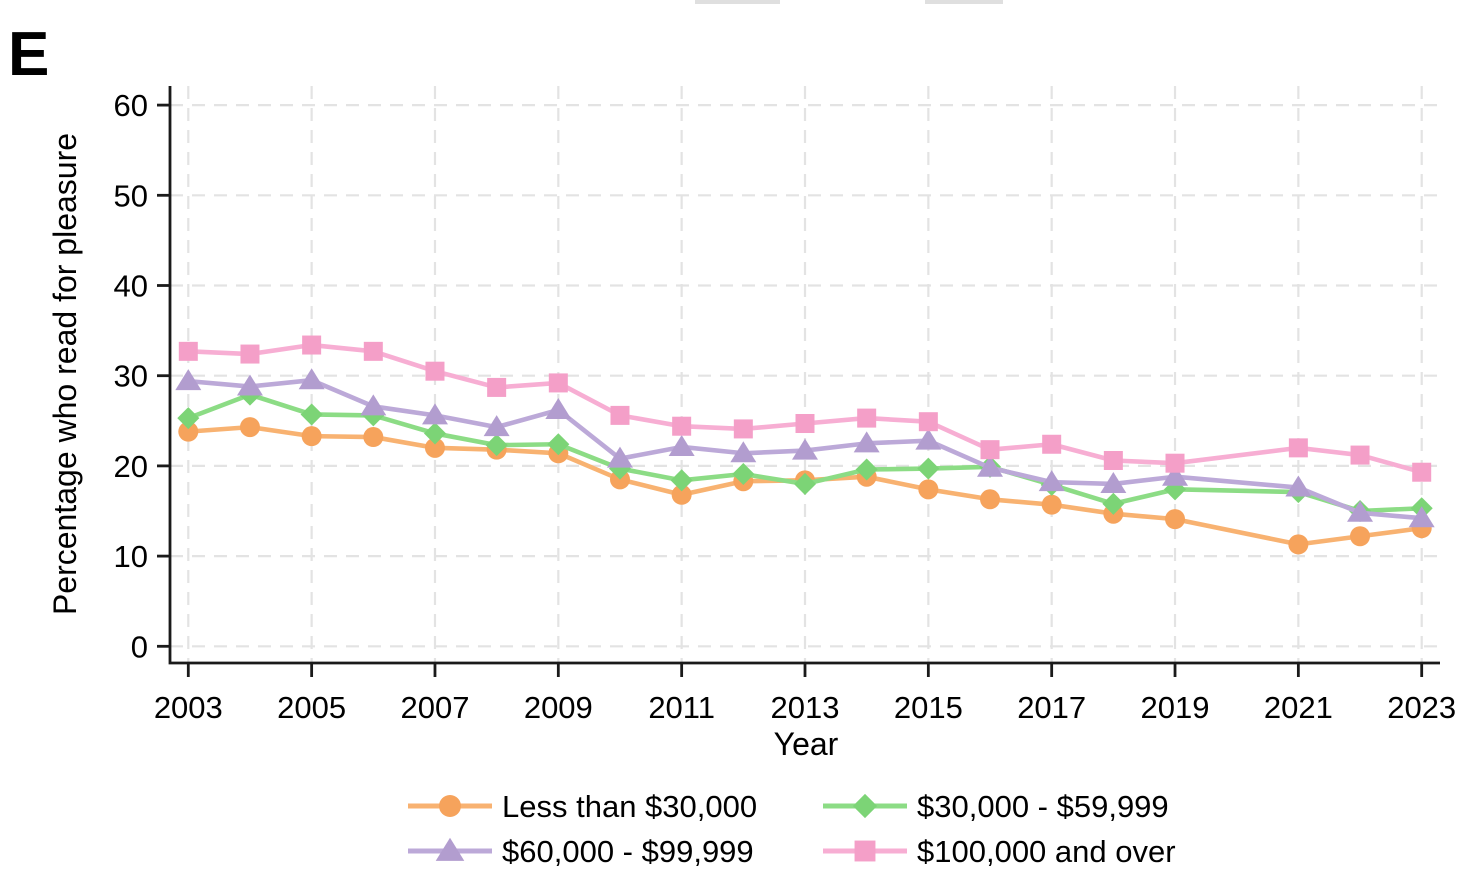 This screenshot has width=1478, height=887. I want to click on legend-item: $60,000 - $99,999, so click(581, 851).